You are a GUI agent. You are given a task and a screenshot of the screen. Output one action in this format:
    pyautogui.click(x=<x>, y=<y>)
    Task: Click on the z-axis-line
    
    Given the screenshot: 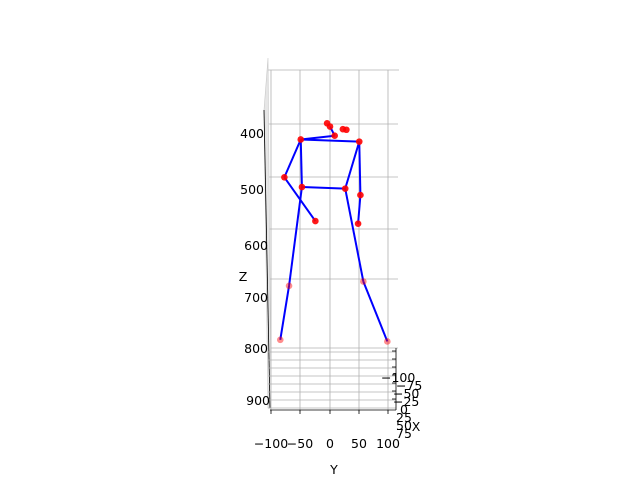 What is the action you would take?
    pyautogui.click(x=267, y=259)
    